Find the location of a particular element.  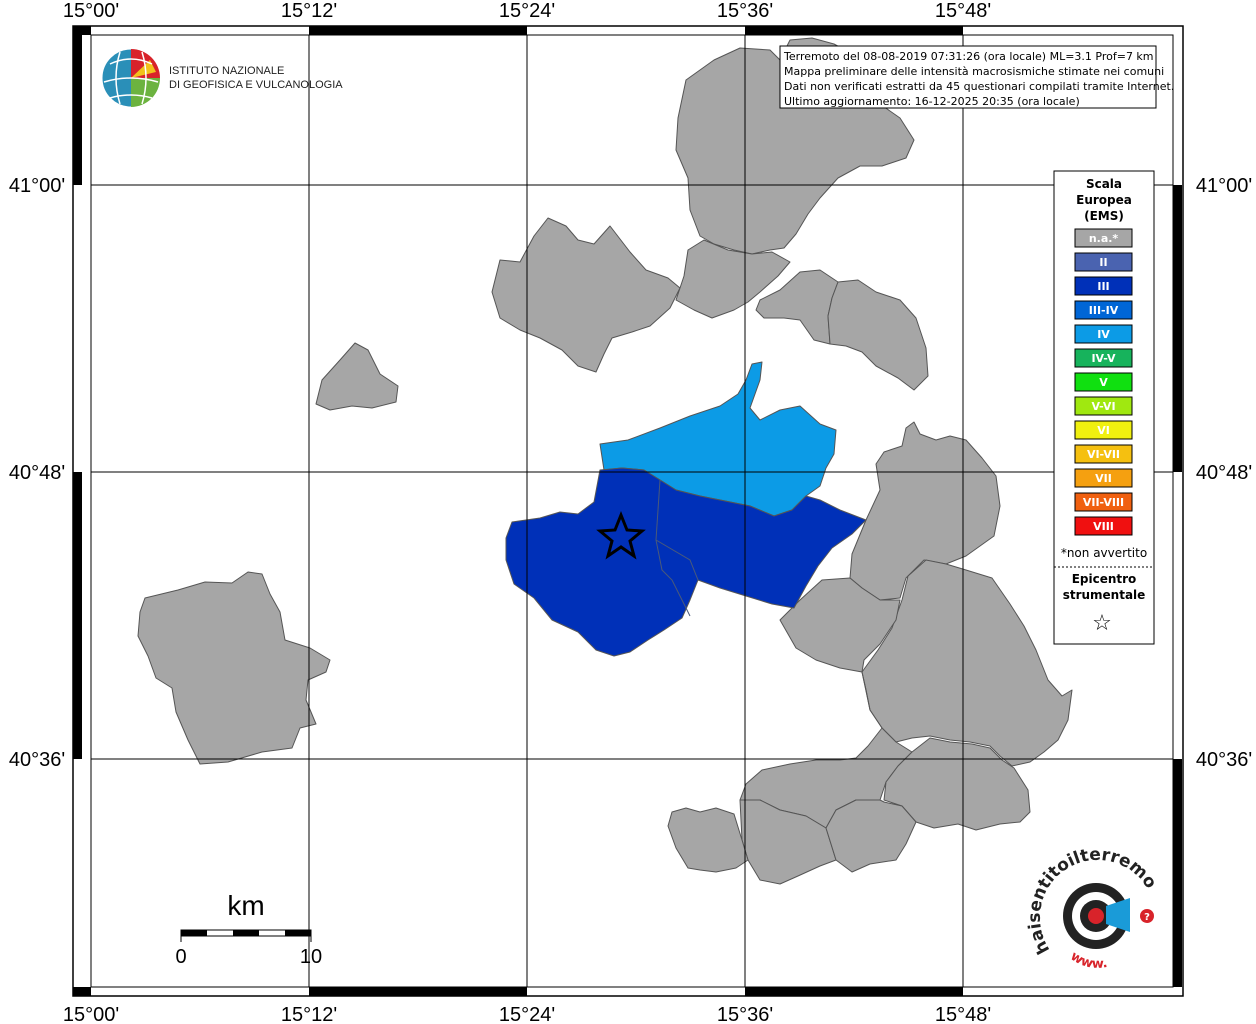

legend-label-8: VI is located at coordinates (1103, 430).